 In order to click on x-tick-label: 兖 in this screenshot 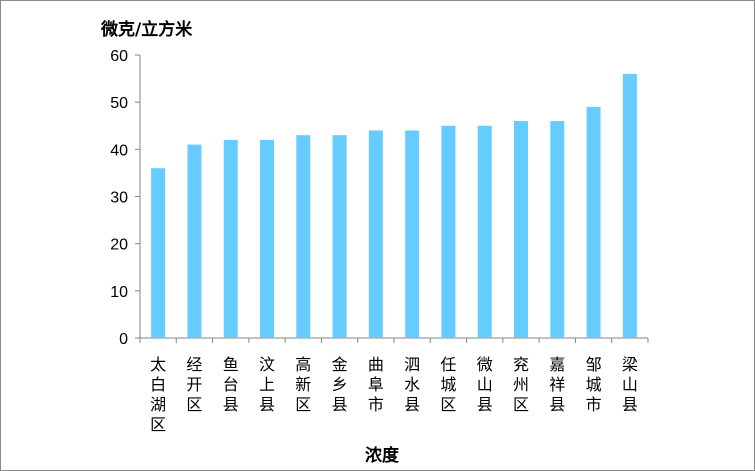, I will do `click(521, 364)`.